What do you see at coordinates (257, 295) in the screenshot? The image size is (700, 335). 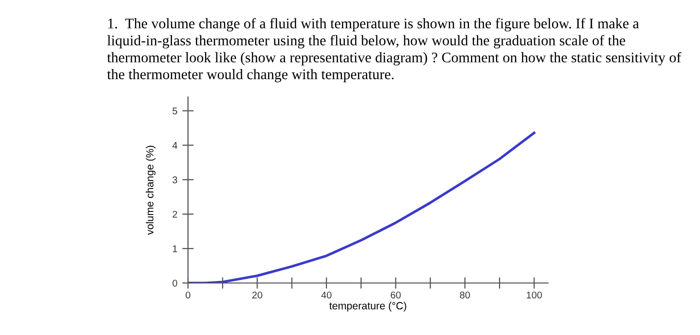 I see `x-tick-label: 20` at bounding box center [257, 295].